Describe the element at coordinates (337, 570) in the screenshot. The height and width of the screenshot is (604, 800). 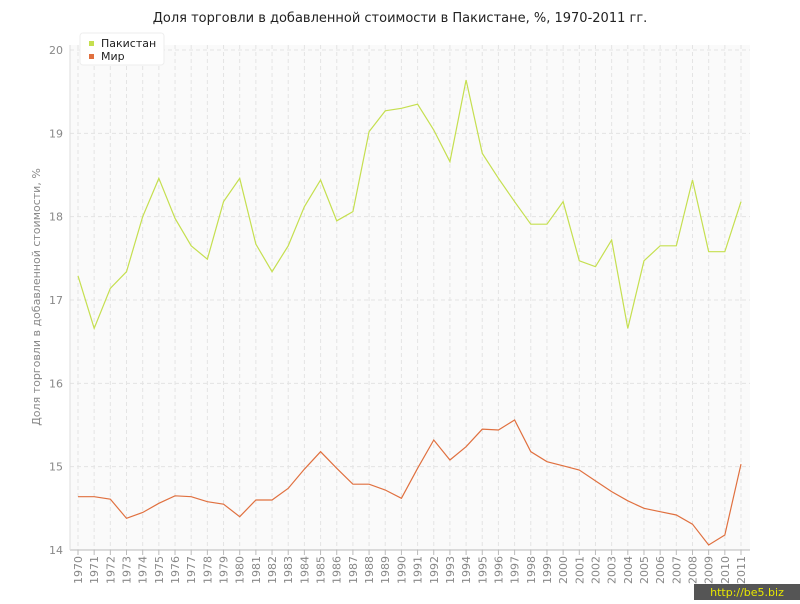
I see `x-tick-label: 1986` at that location.